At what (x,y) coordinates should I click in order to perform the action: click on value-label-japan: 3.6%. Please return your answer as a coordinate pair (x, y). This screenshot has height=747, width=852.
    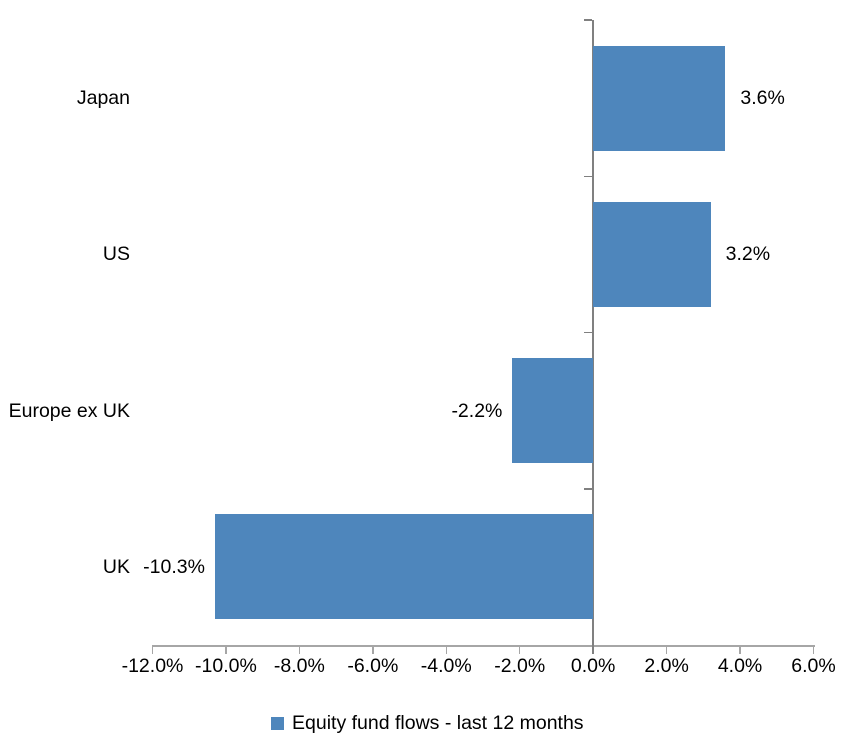
    Looking at the image, I should click on (762, 98).